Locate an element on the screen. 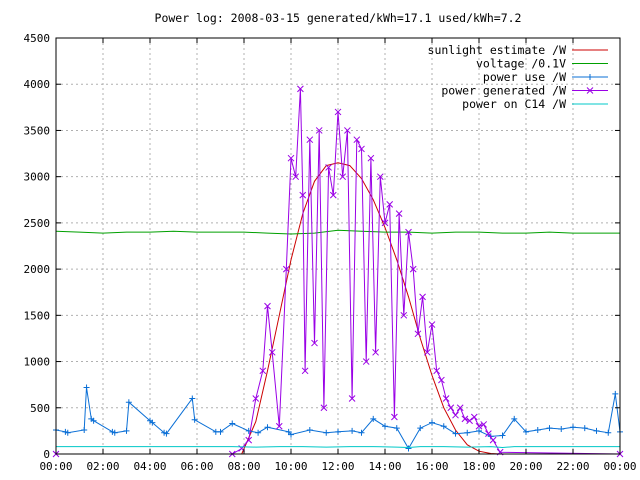 The image size is (640, 480). x-tick-label: 00:00 is located at coordinates (55, 466).